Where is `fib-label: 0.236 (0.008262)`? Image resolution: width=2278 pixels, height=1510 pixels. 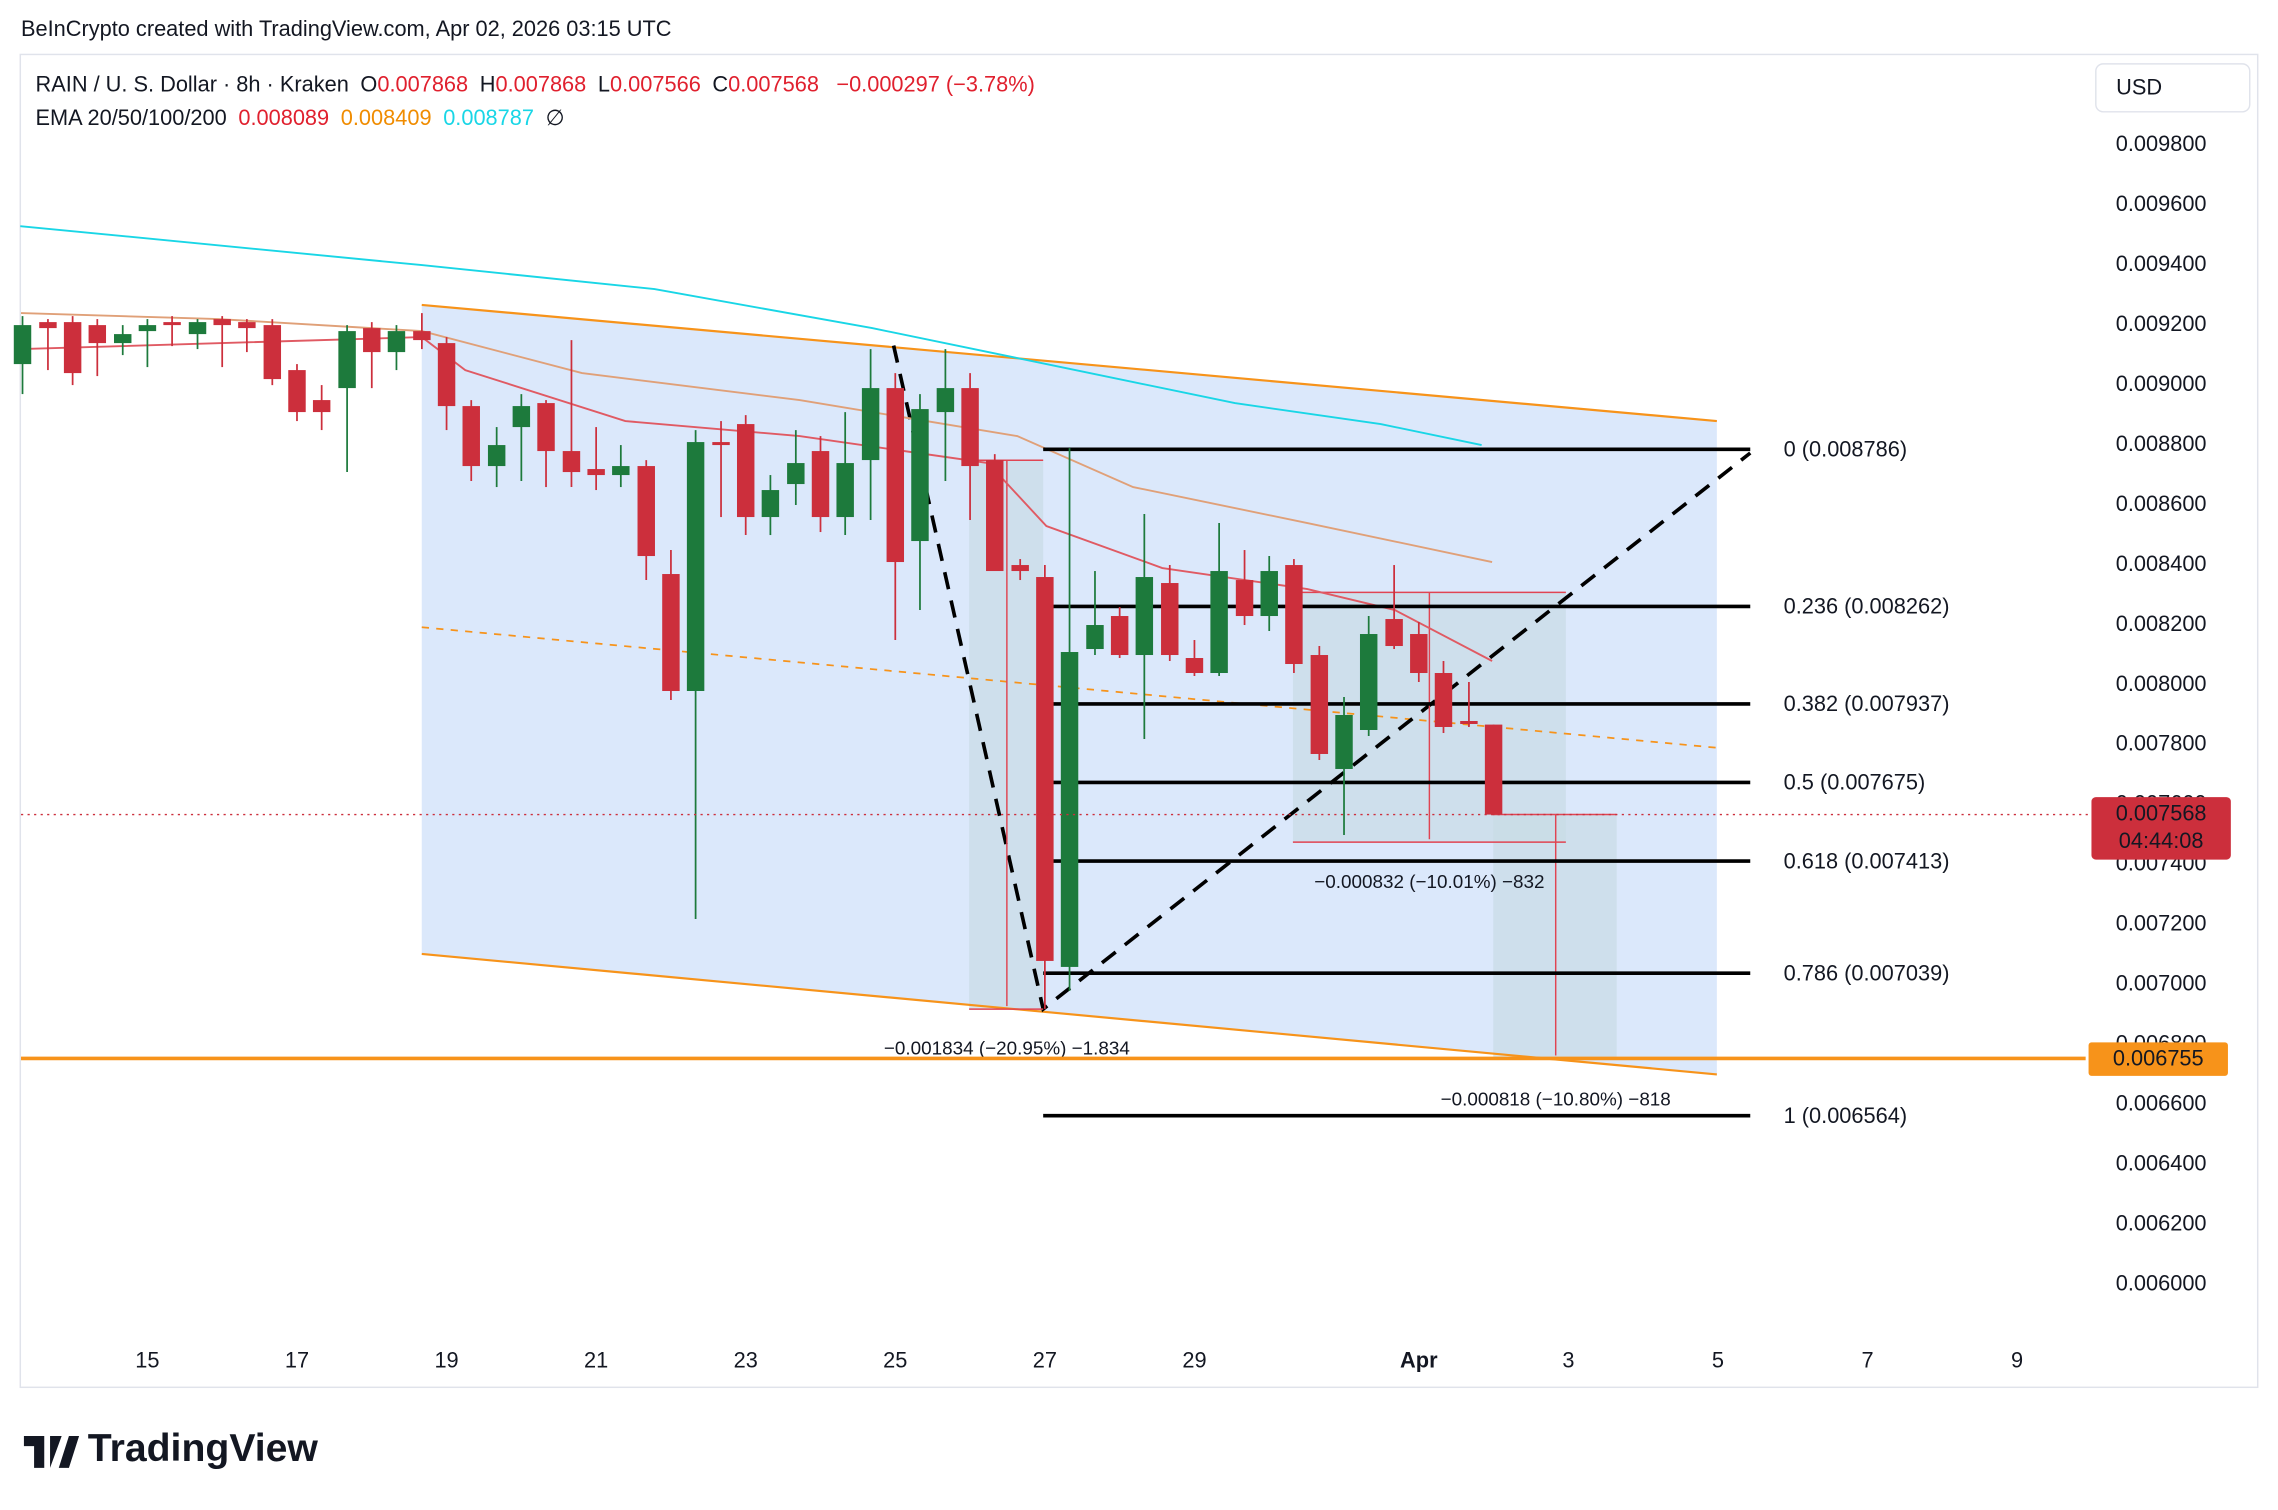
fib-label: 0.236 (0.008262) is located at coordinates (1867, 606).